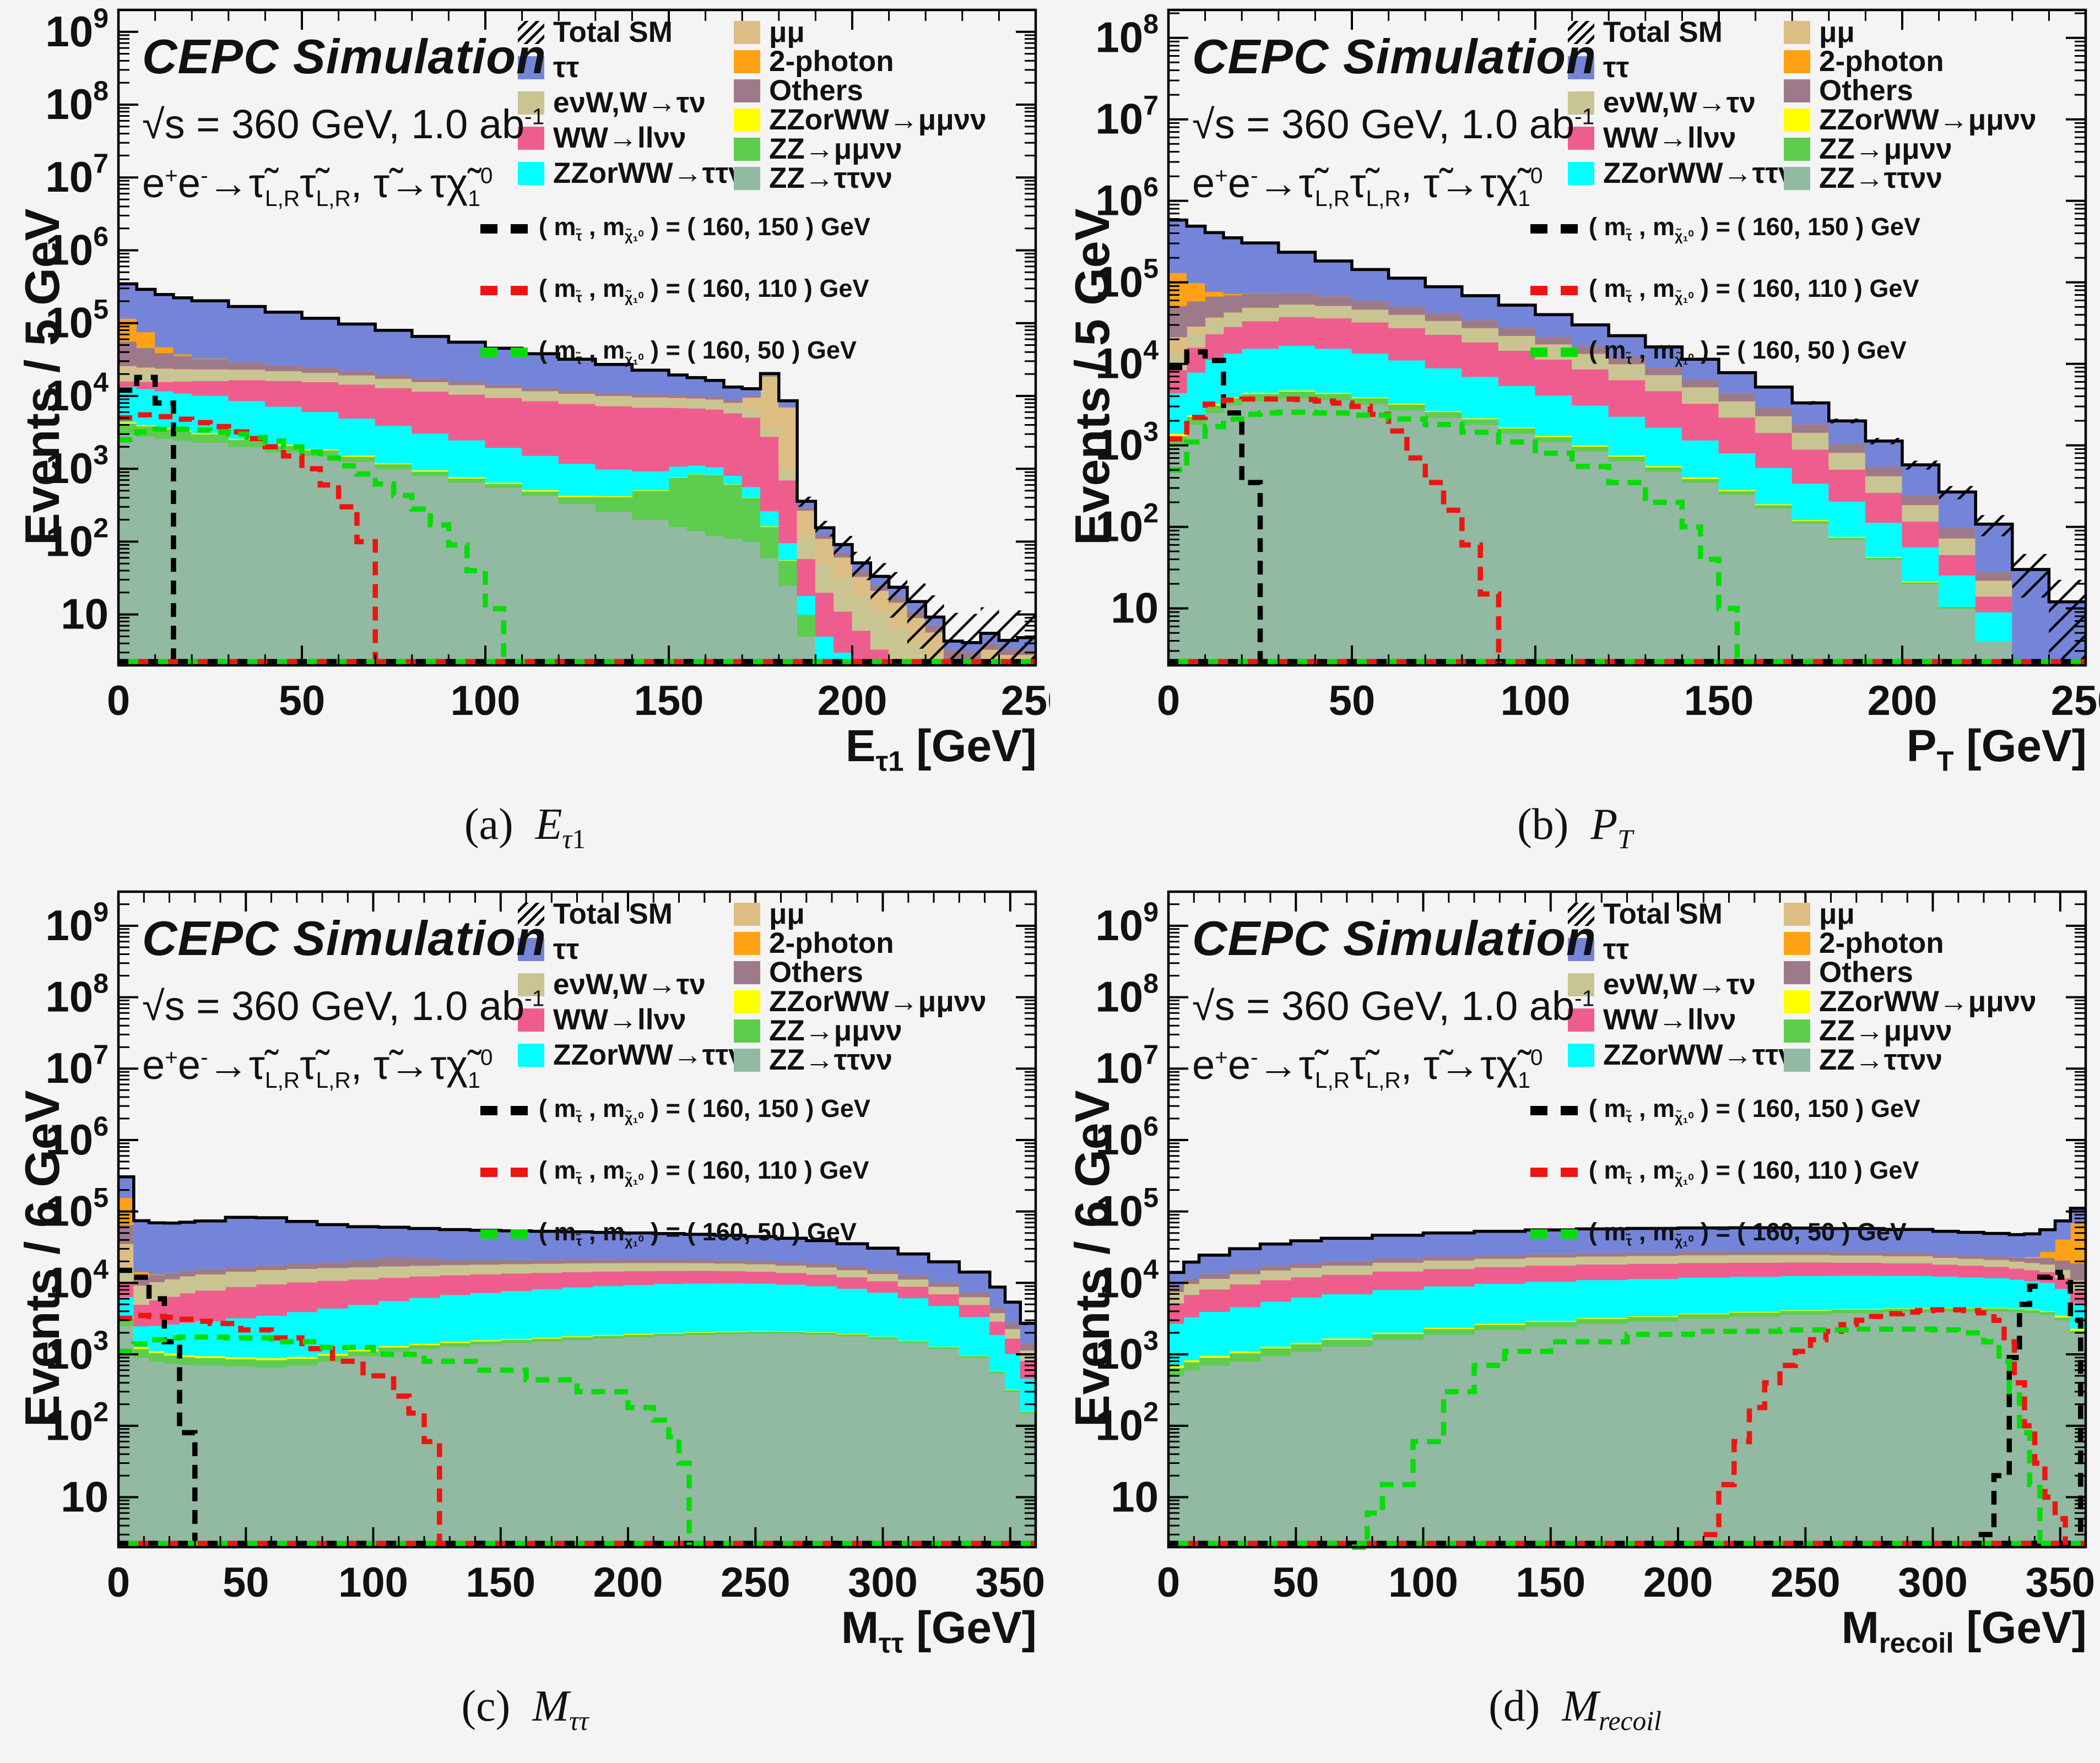 The width and height of the screenshot is (2100, 1763). What do you see at coordinates (941, 749) in the screenshot?
I see `x-axis-title: Eτ1 [GeV]` at bounding box center [941, 749].